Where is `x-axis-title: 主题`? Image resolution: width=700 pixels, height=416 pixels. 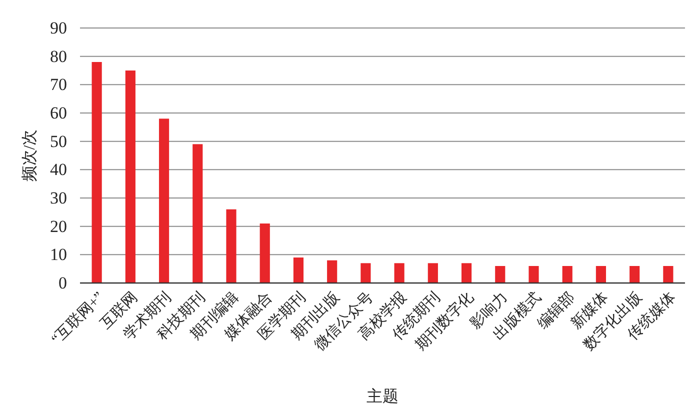
x-axis-title: 主题 is located at coordinates (382, 397).